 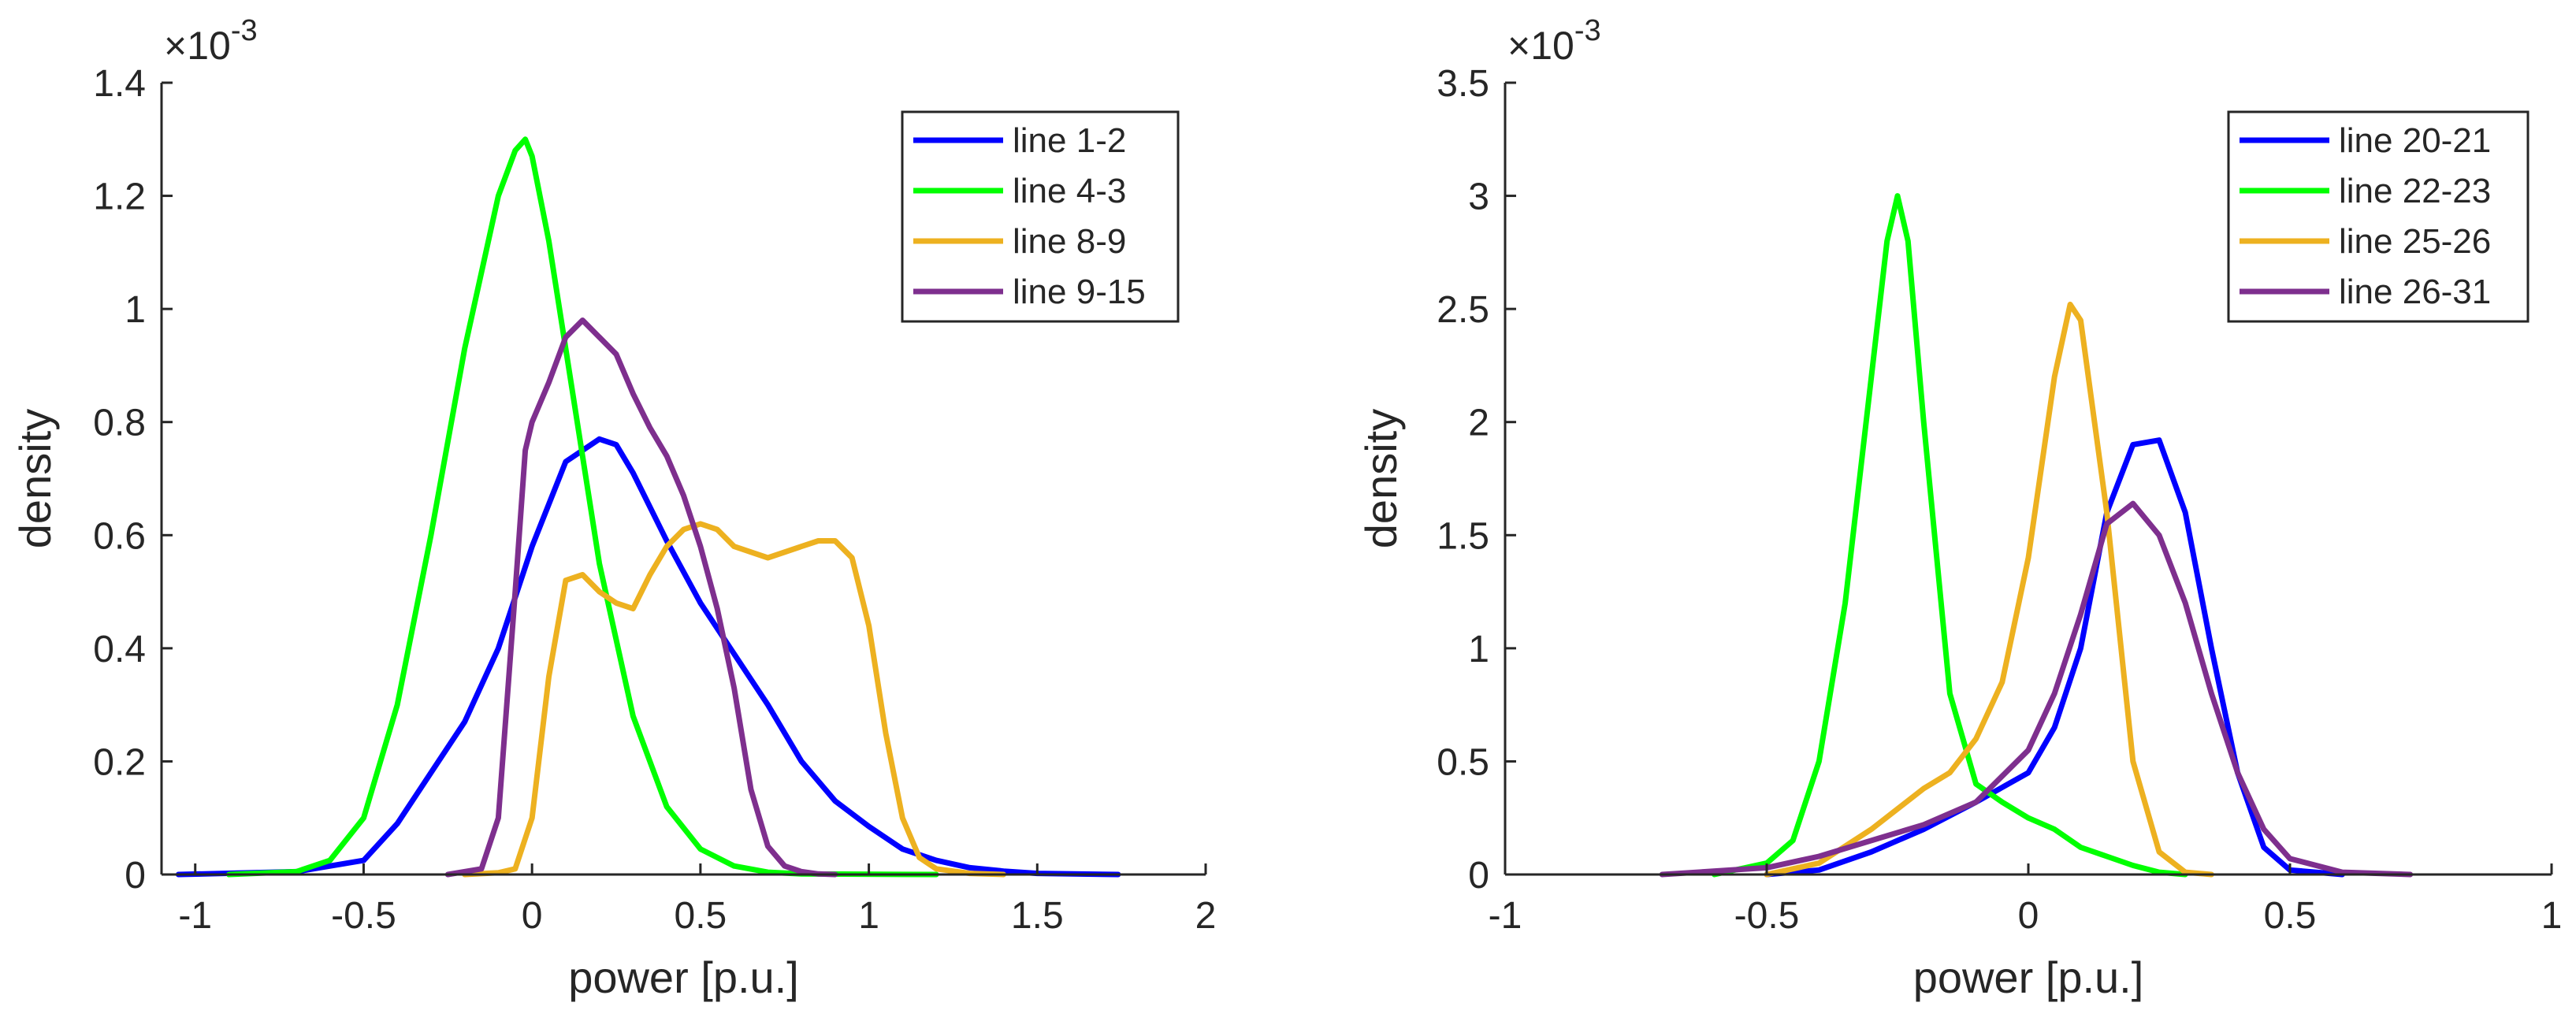 What do you see at coordinates (1079, 292) in the screenshot?
I see `legend-entry-label: line 9-15` at bounding box center [1079, 292].